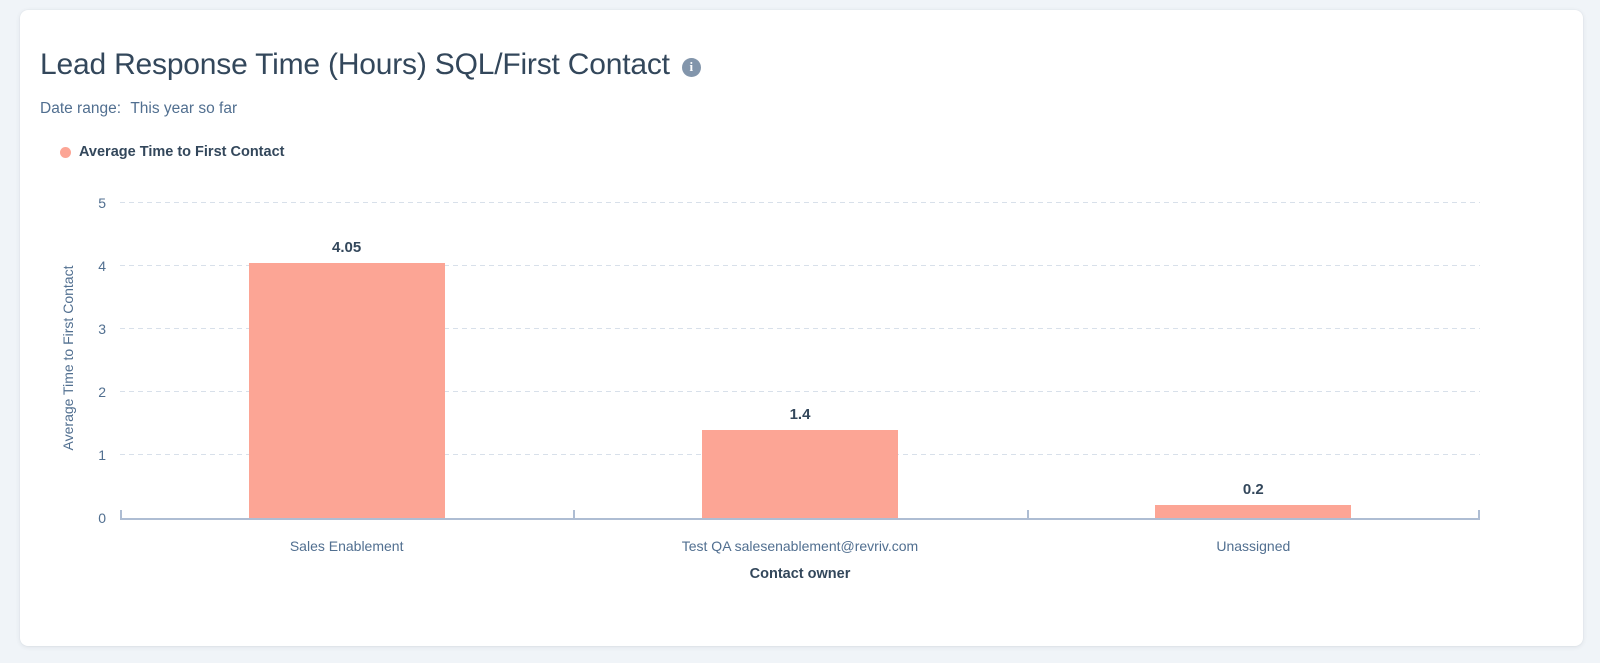 The height and width of the screenshot is (663, 1600). What do you see at coordinates (65, 152) in the screenshot?
I see `legend-dot-icon` at bounding box center [65, 152].